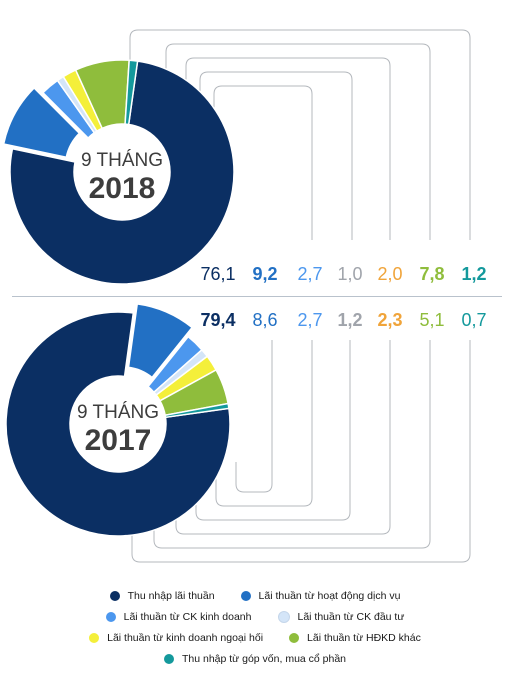 Image resolution: width=510 pixels, height=680 pixels. I want to click on slice-2018-net-interest, so click(122, 172).